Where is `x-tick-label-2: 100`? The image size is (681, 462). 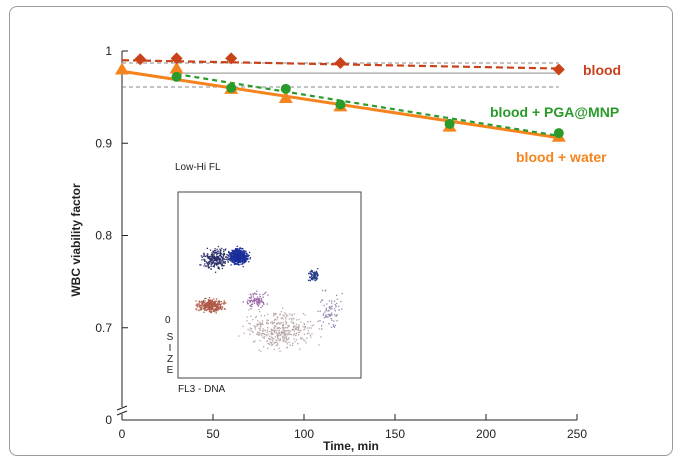
x-tick-label-2: 100 is located at coordinates (304, 434).